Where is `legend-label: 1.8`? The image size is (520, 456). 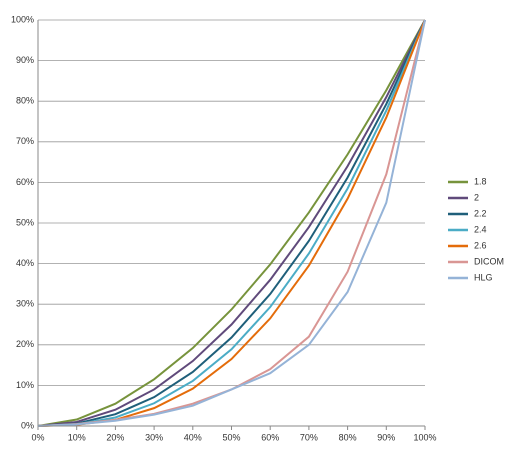
legend-label: 1.8 is located at coordinates (480, 181).